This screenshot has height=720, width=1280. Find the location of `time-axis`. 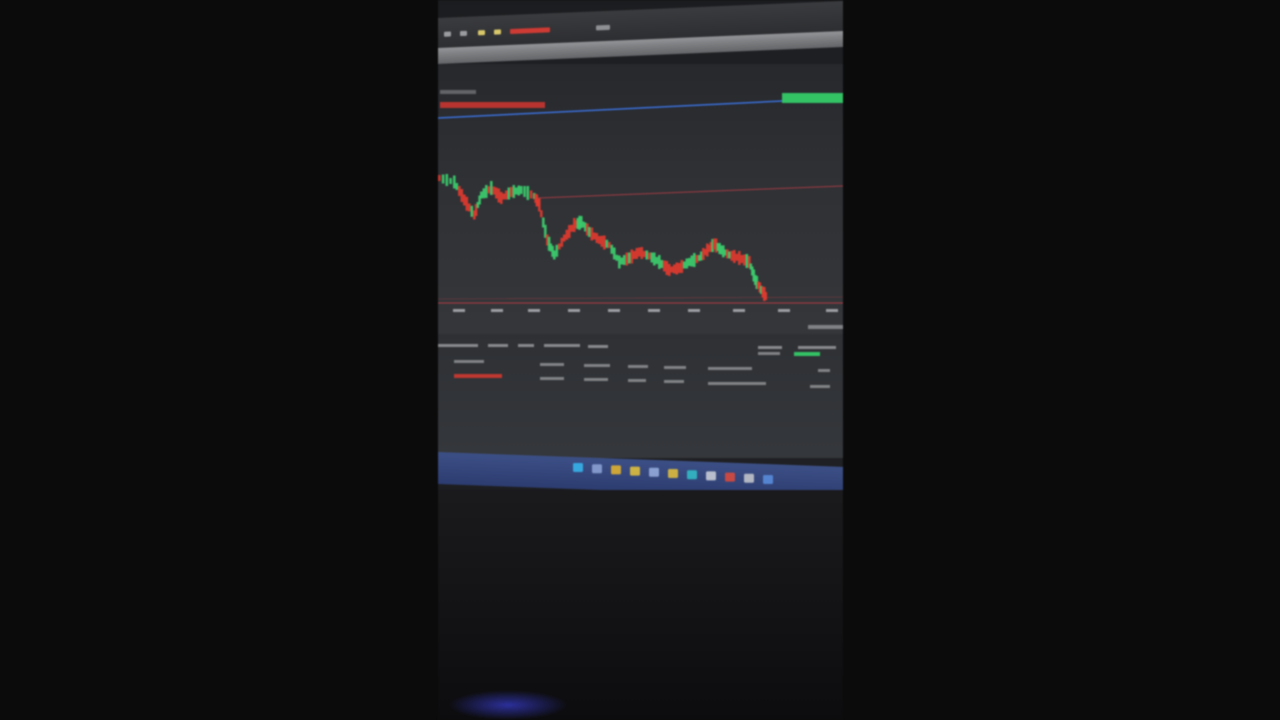

time-axis is located at coordinates (648, 319).